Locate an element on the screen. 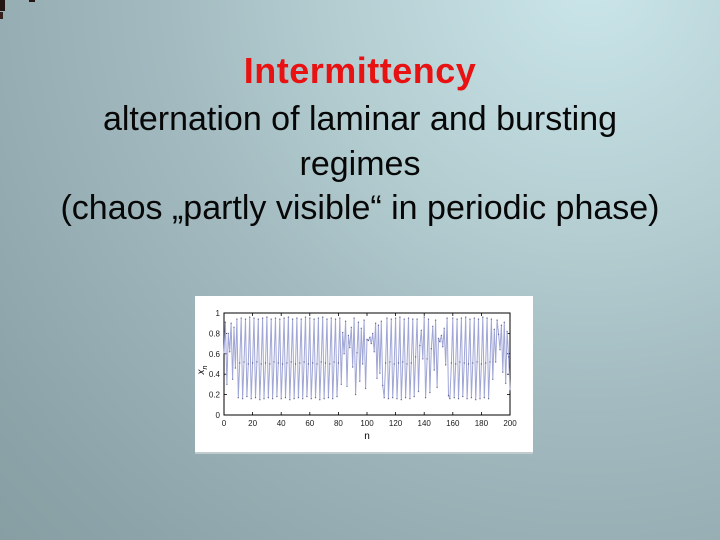 The height and width of the screenshot is (540, 720). slide-edge-artifact is located at coordinates (2, 5).